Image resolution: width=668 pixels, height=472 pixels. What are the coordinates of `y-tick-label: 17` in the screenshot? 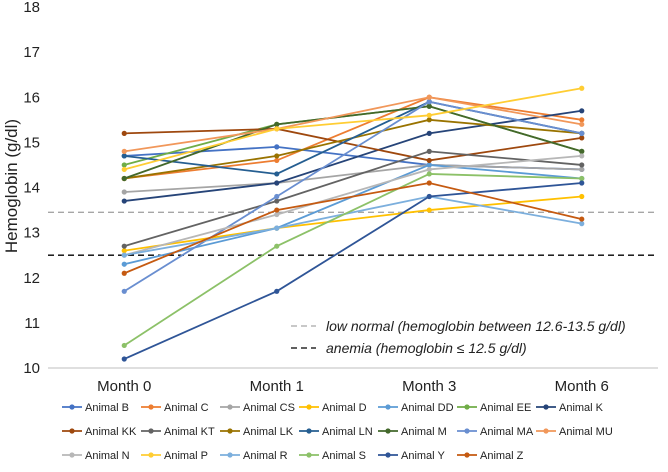 It's located at (31, 52).